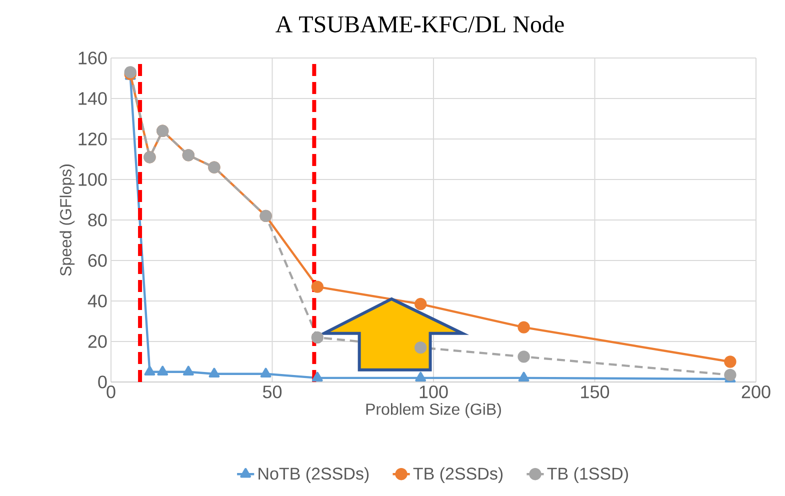  Describe the element at coordinates (420, 24) in the screenshot. I see `chart-title: A TSUBAME-KFC/DL Node` at that location.